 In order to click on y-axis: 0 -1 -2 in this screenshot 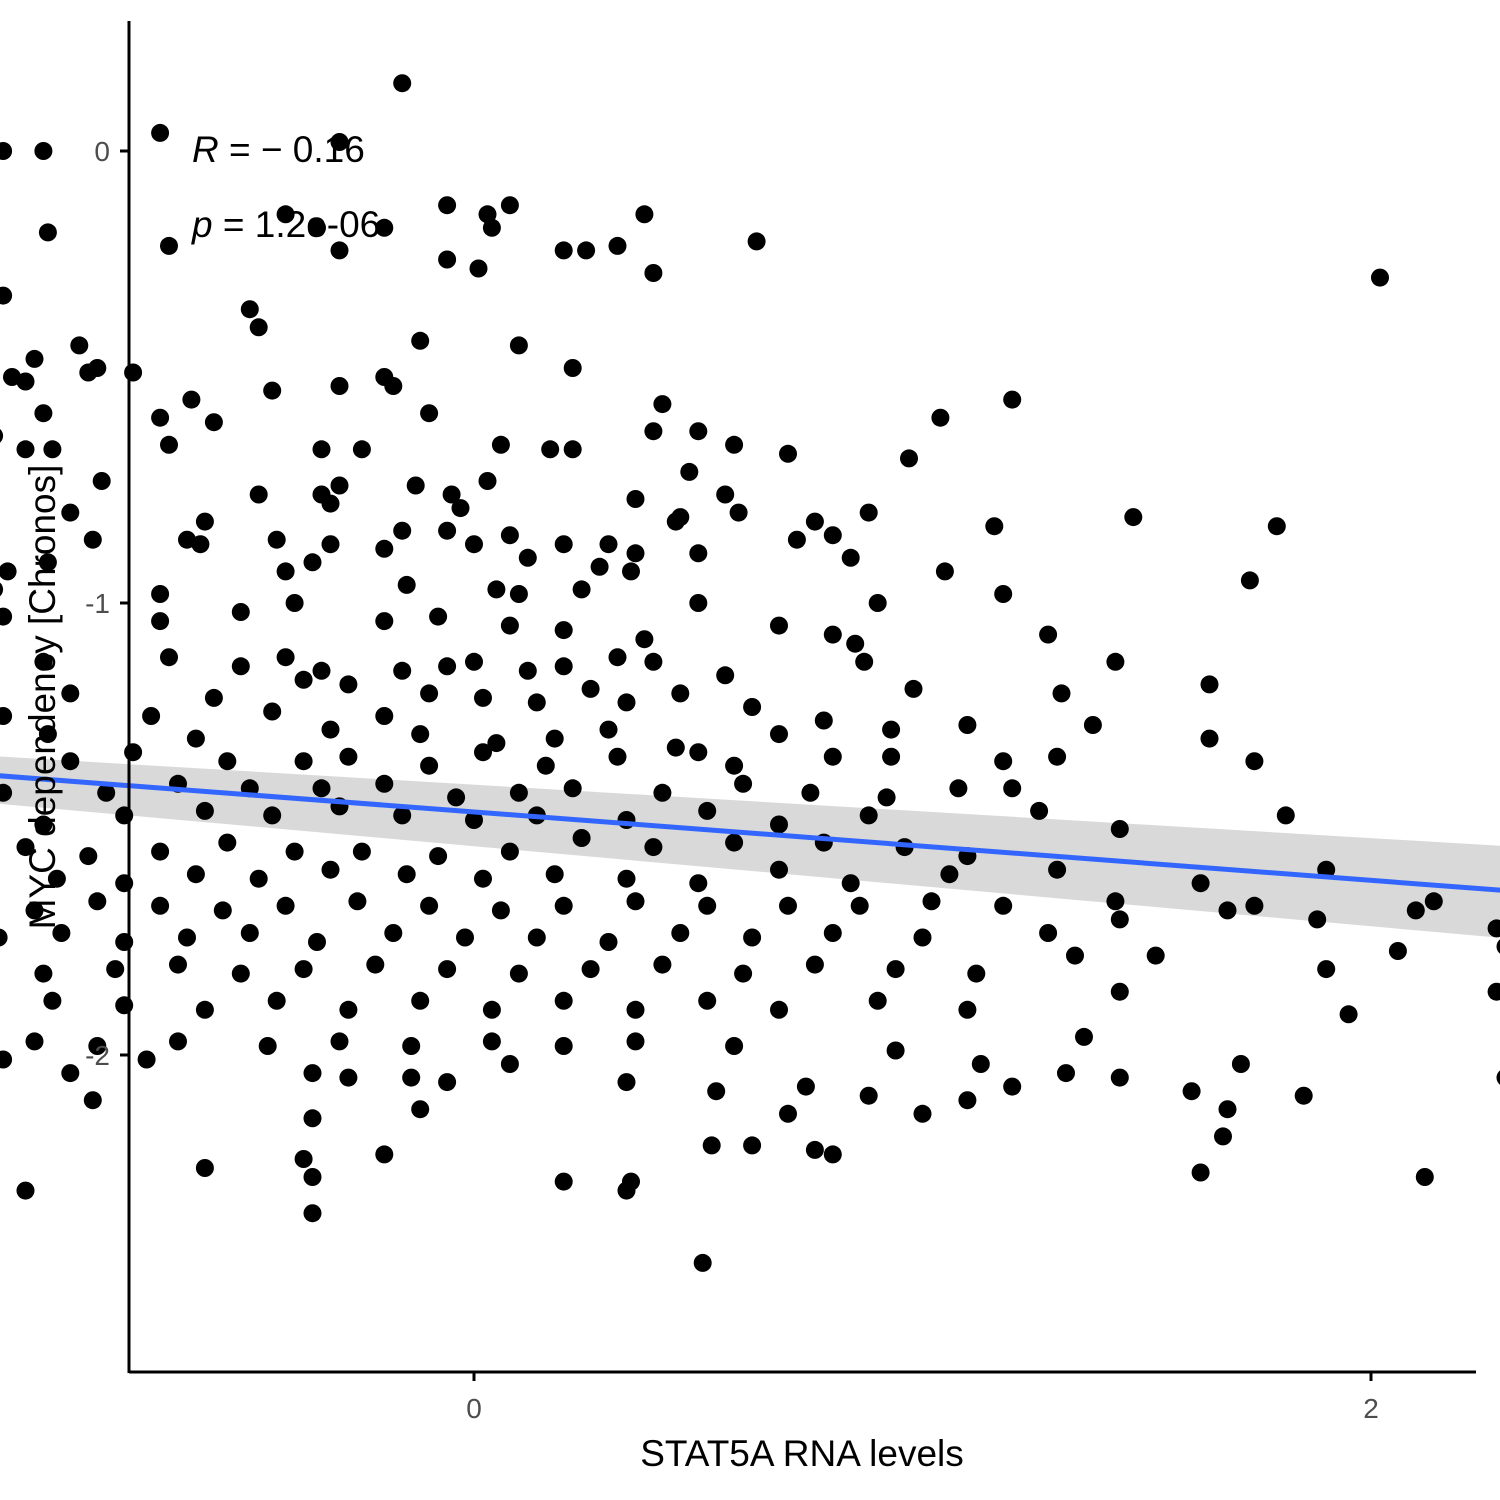, I will do `click(108, 697)`.